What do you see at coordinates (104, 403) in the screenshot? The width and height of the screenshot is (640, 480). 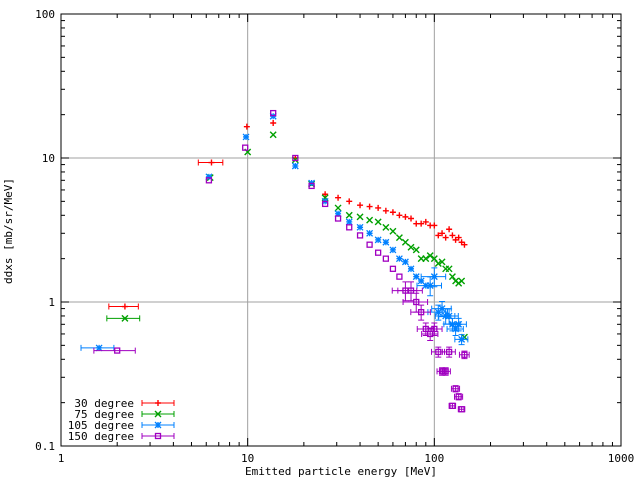 I see `legend-label: 30 degree` at bounding box center [104, 403].